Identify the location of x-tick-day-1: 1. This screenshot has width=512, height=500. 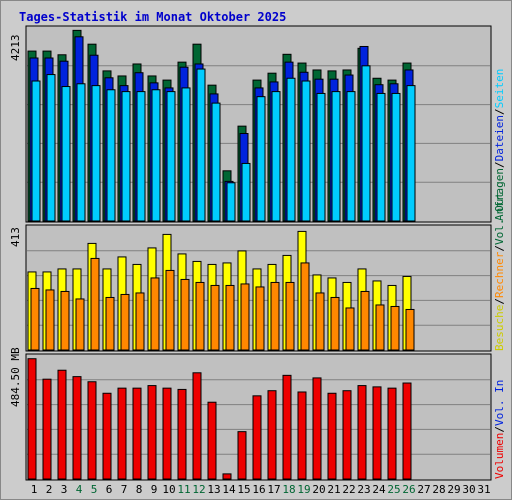
(34, 489).